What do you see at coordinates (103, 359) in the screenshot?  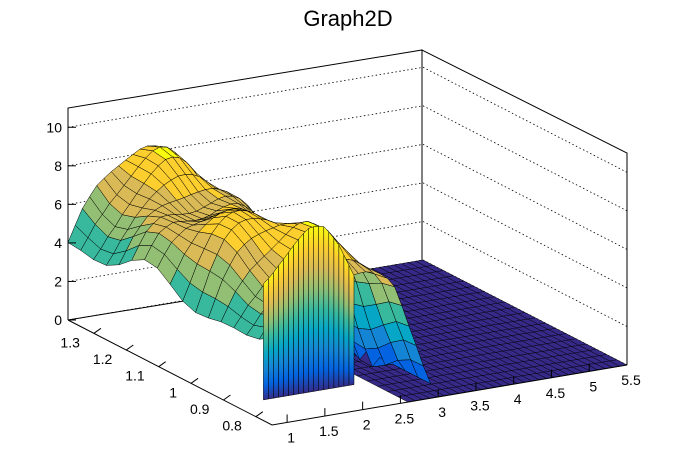 I see `y-tick-label: 1.2` at bounding box center [103, 359].